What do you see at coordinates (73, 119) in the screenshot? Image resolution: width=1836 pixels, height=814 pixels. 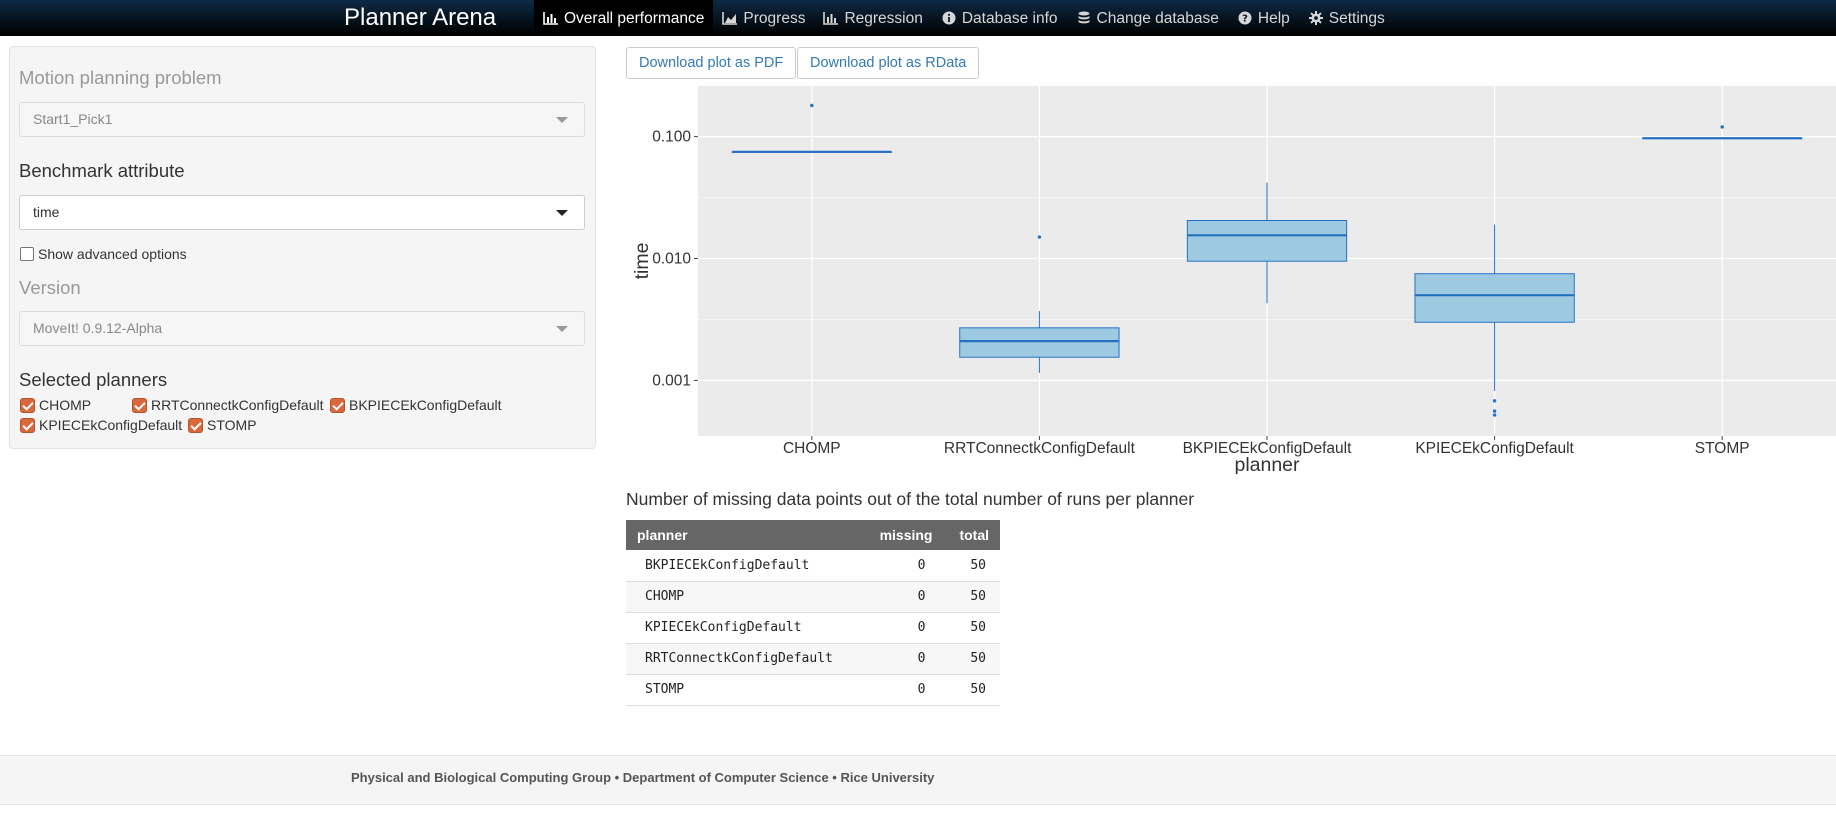 I see `problem-value: Start1_Pick1` at bounding box center [73, 119].